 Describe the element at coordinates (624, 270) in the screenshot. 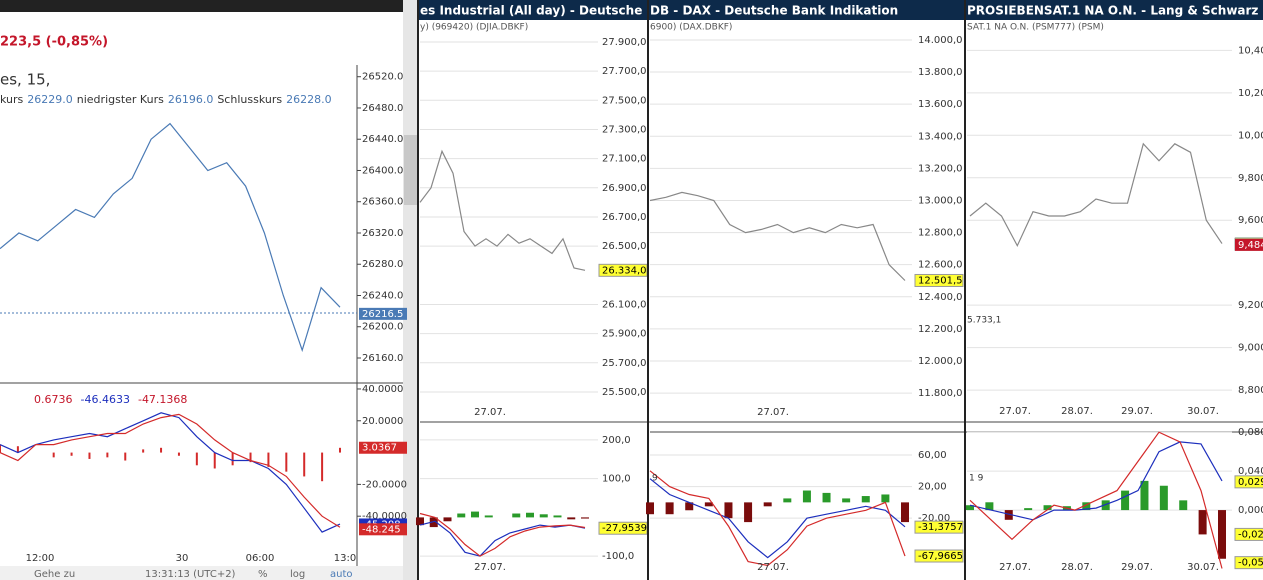

I see `last-value-label: 26.334,0` at that location.